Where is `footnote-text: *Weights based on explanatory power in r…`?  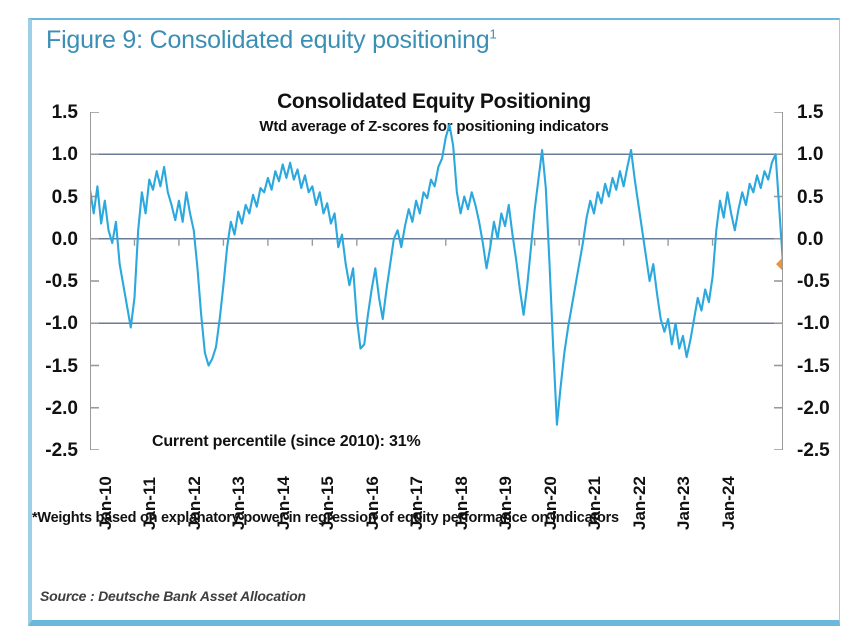 footnote-text: *Weights based on explanatory power in r… is located at coordinates (325, 518).